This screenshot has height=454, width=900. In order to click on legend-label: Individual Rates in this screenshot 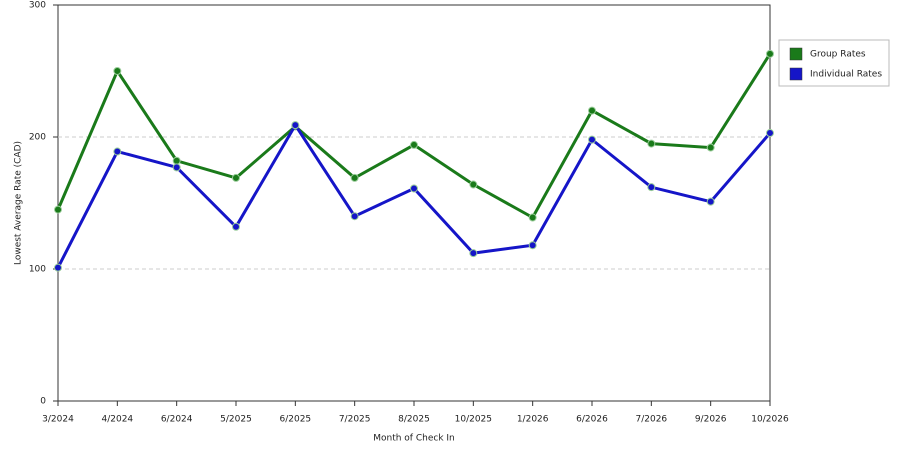, I will do `click(846, 75)`.